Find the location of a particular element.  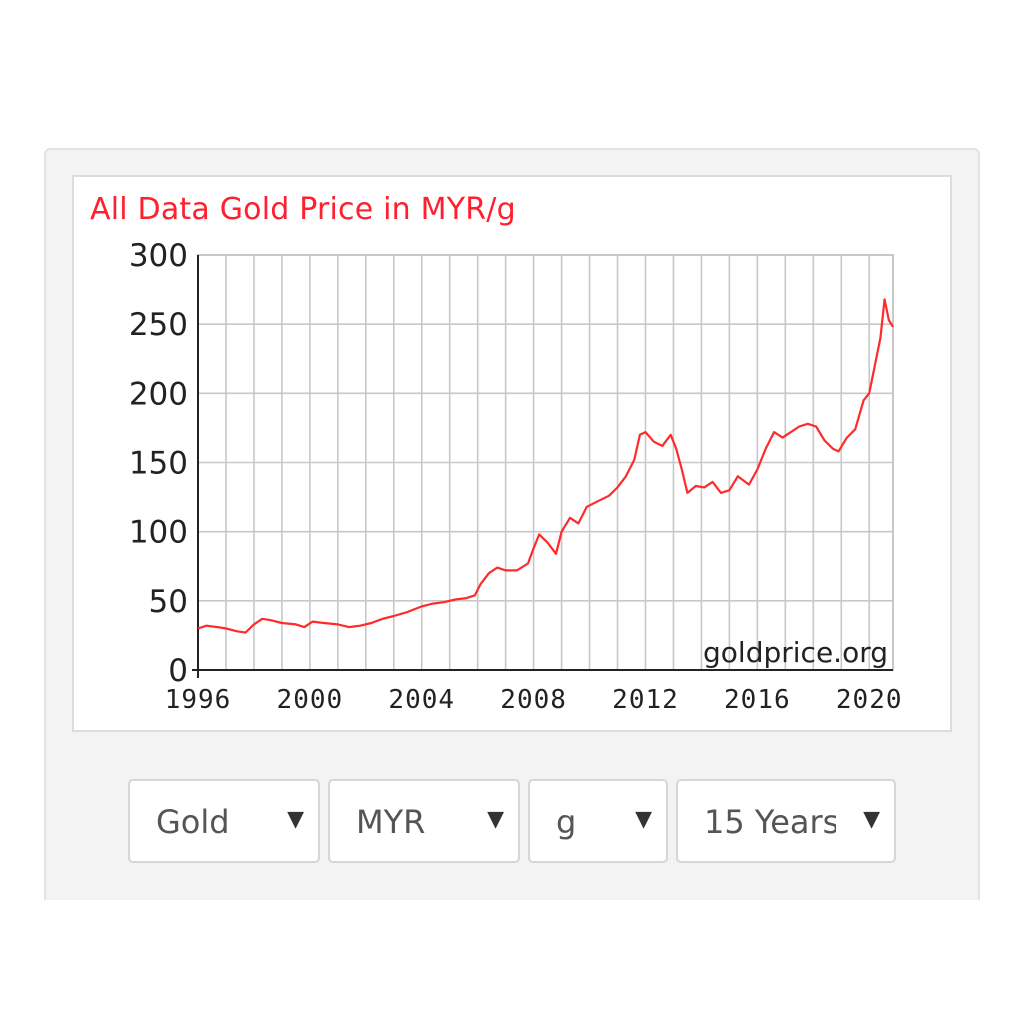

y-tick-label: 100 is located at coordinates (158, 533).